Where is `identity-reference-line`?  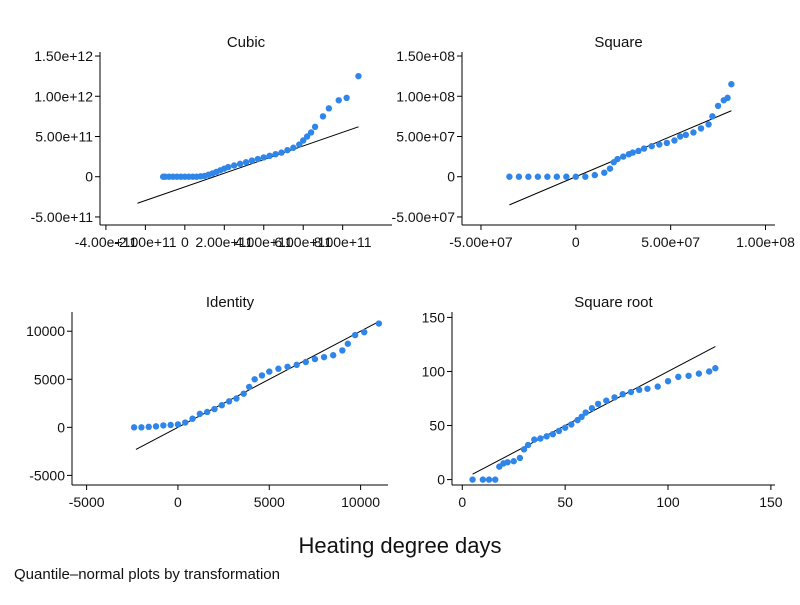
identity-reference-line is located at coordinates (257, 385).